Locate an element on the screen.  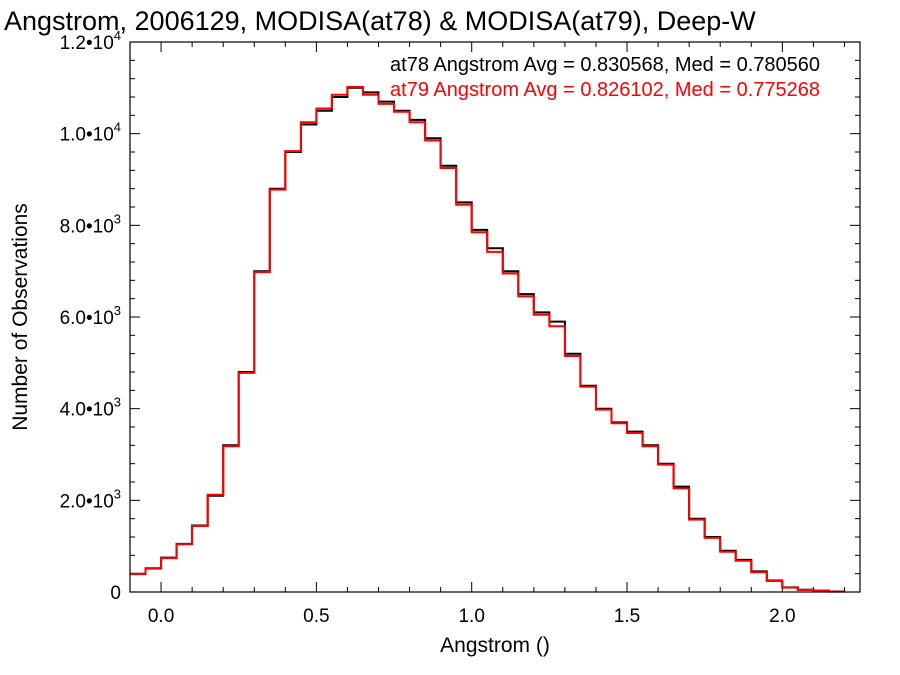
y-tick-label: 6.0•103 is located at coordinates (90, 316).